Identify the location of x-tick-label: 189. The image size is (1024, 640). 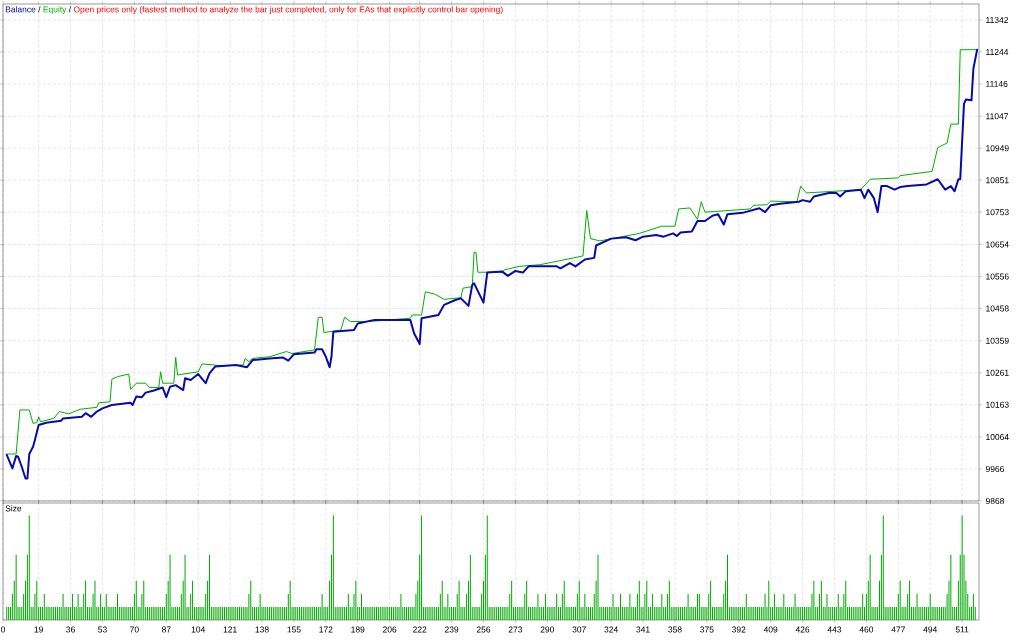
(358, 629).